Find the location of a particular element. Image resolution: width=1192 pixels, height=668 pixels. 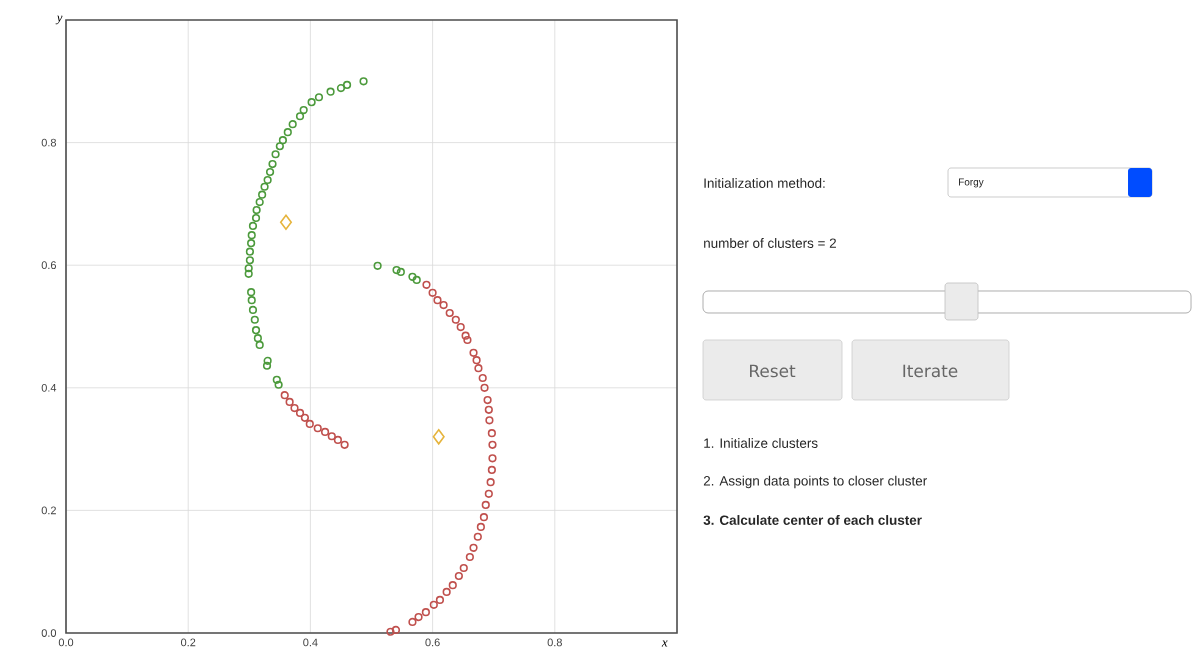

x-axis-title: x is located at coordinates (664, 643).